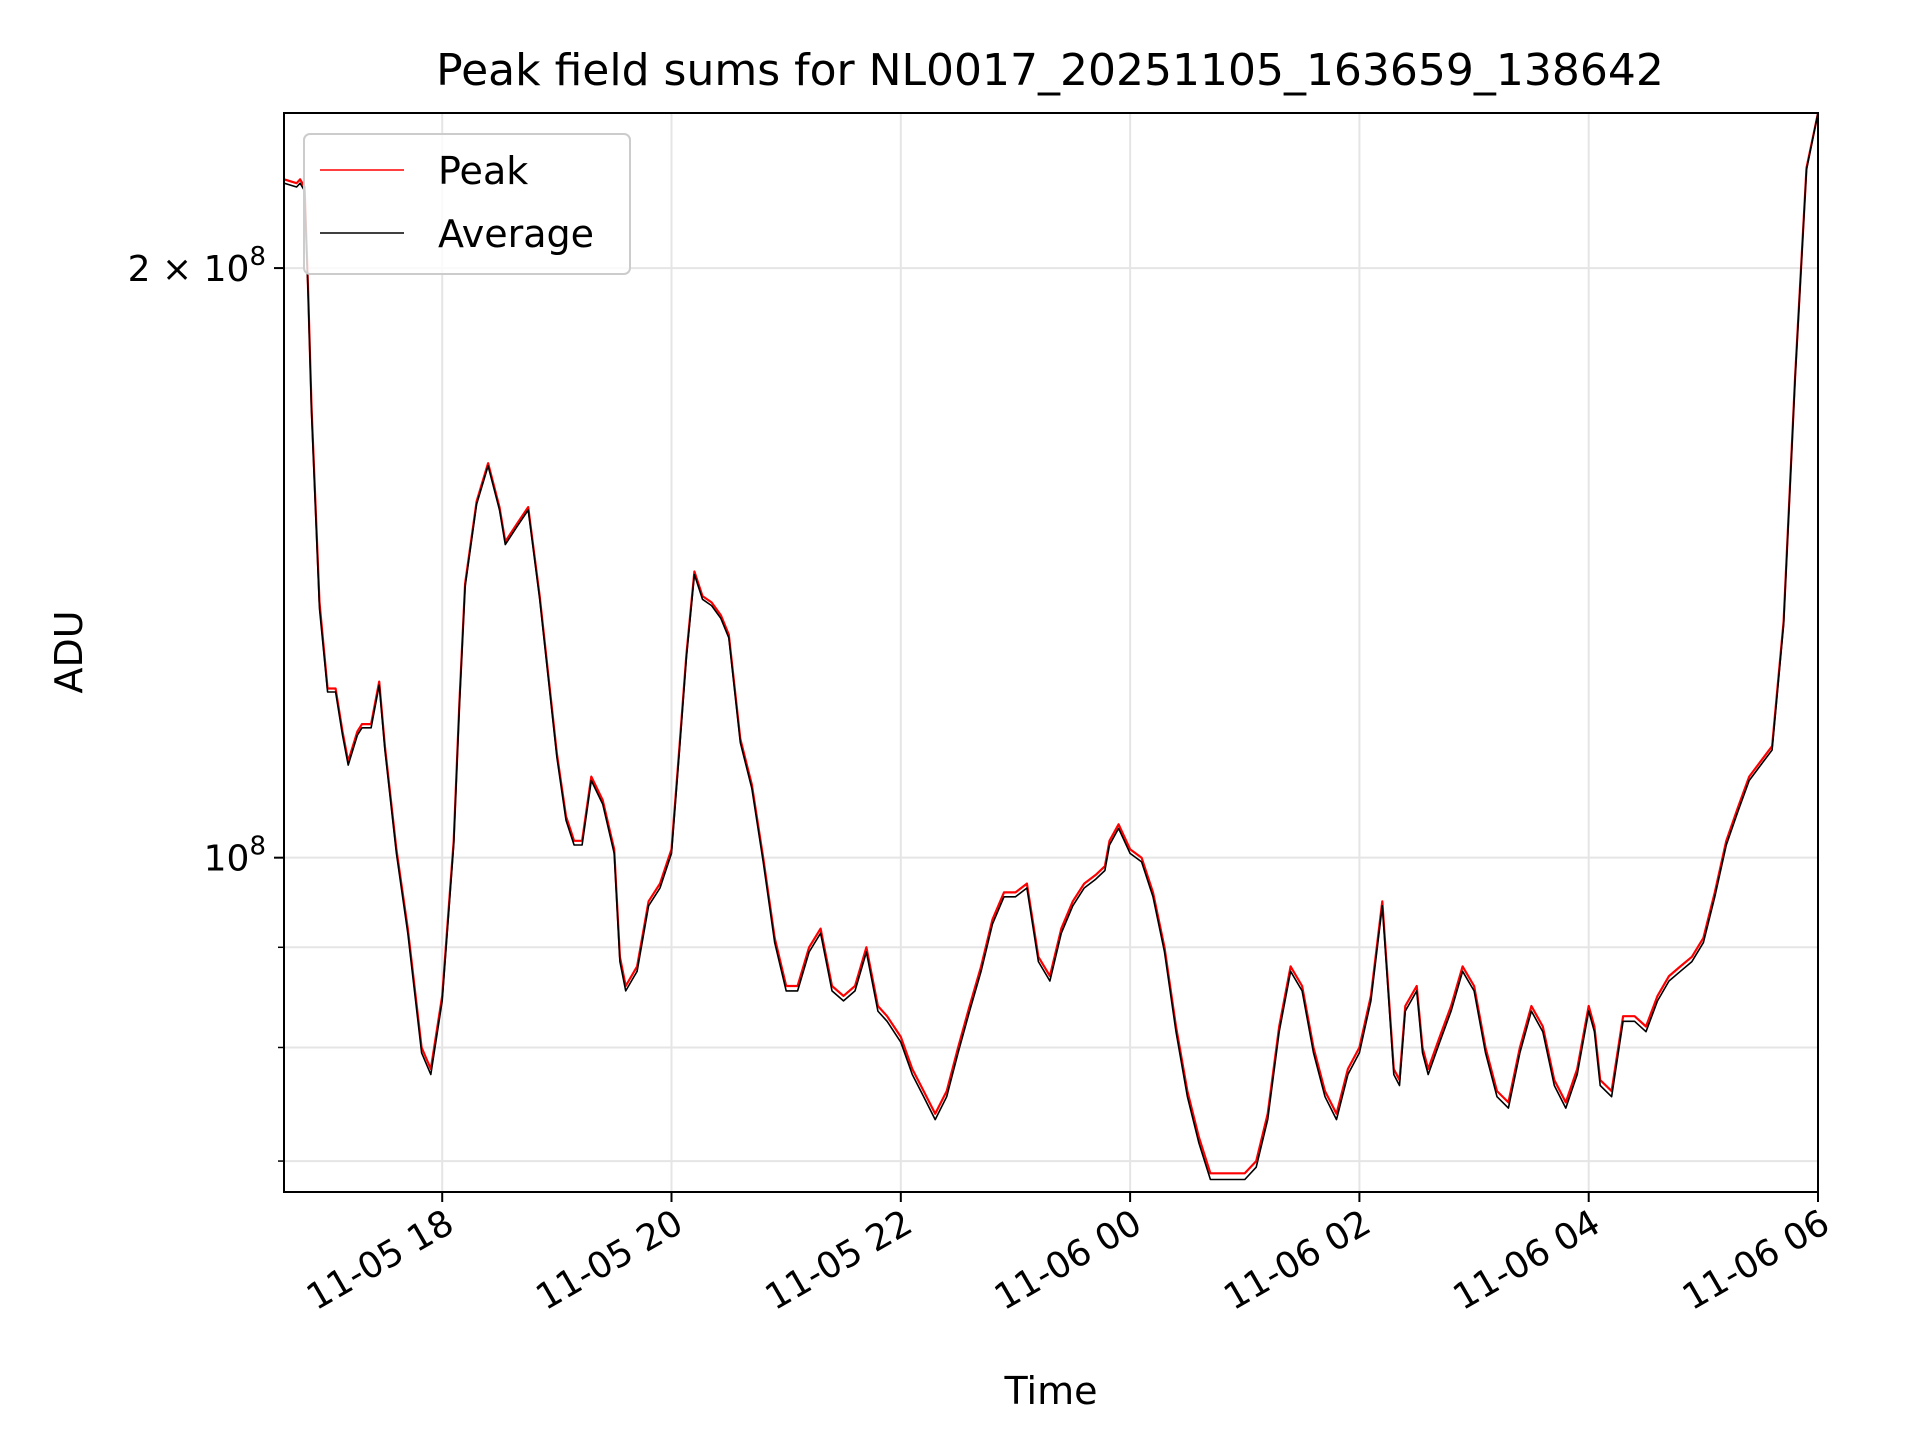 This screenshot has width=1920, height=1440. I want to click on legend-box, so click(467, 204).